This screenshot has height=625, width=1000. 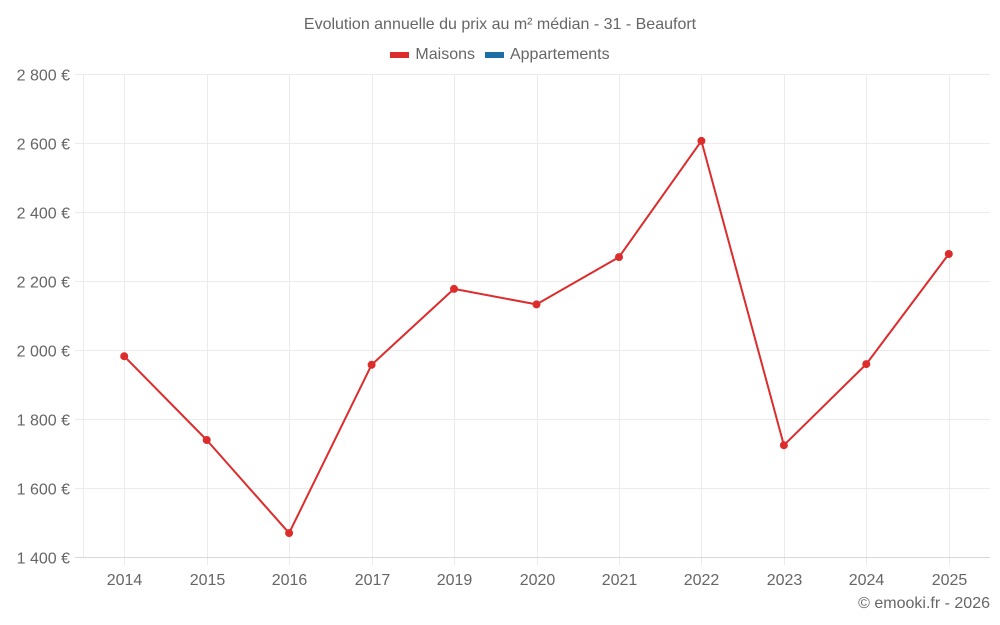 What do you see at coordinates (208, 580) in the screenshot?
I see `x-tick-label: 2015` at bounding box center [208, 580].